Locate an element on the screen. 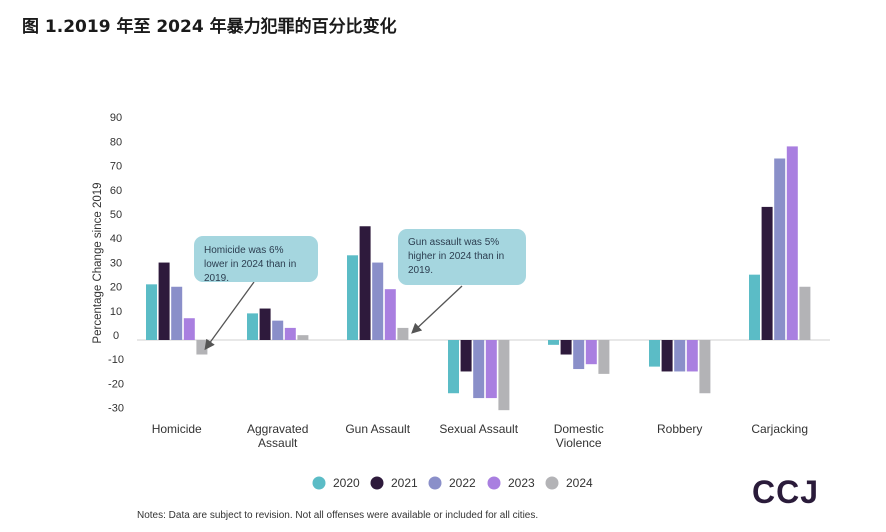 The height and width of the screenshot is (532, 886). y-tick-label: -30 is located at coordinates (116, 409).